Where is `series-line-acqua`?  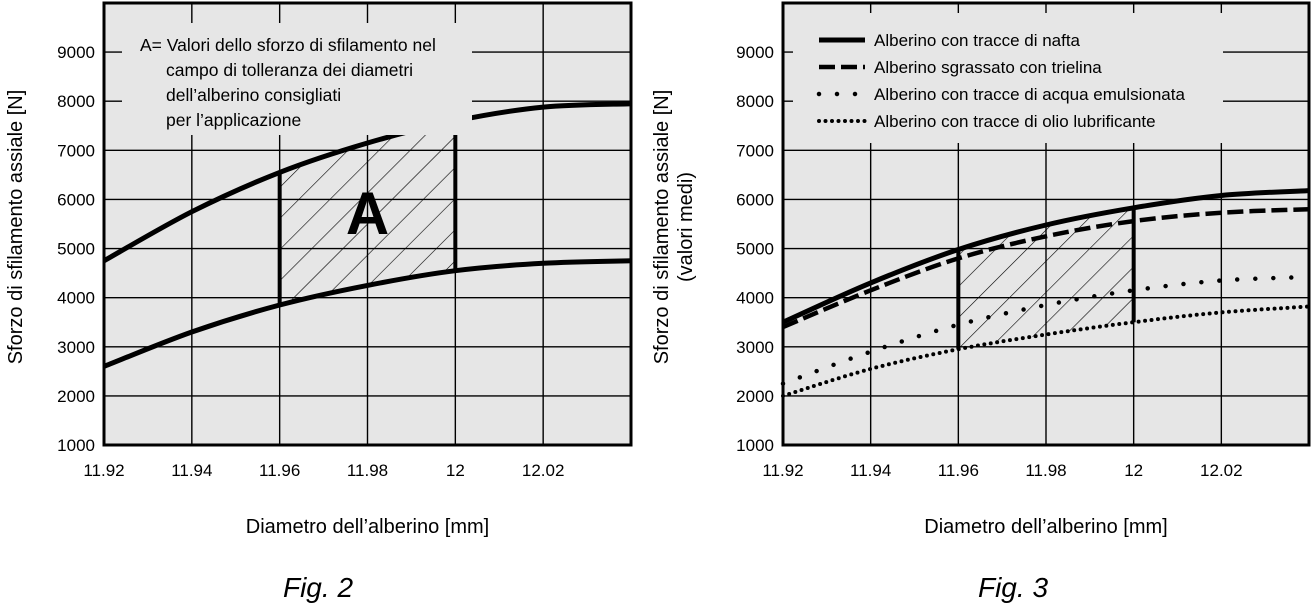 series-line-acqua is located at coordinates (1045, 330).